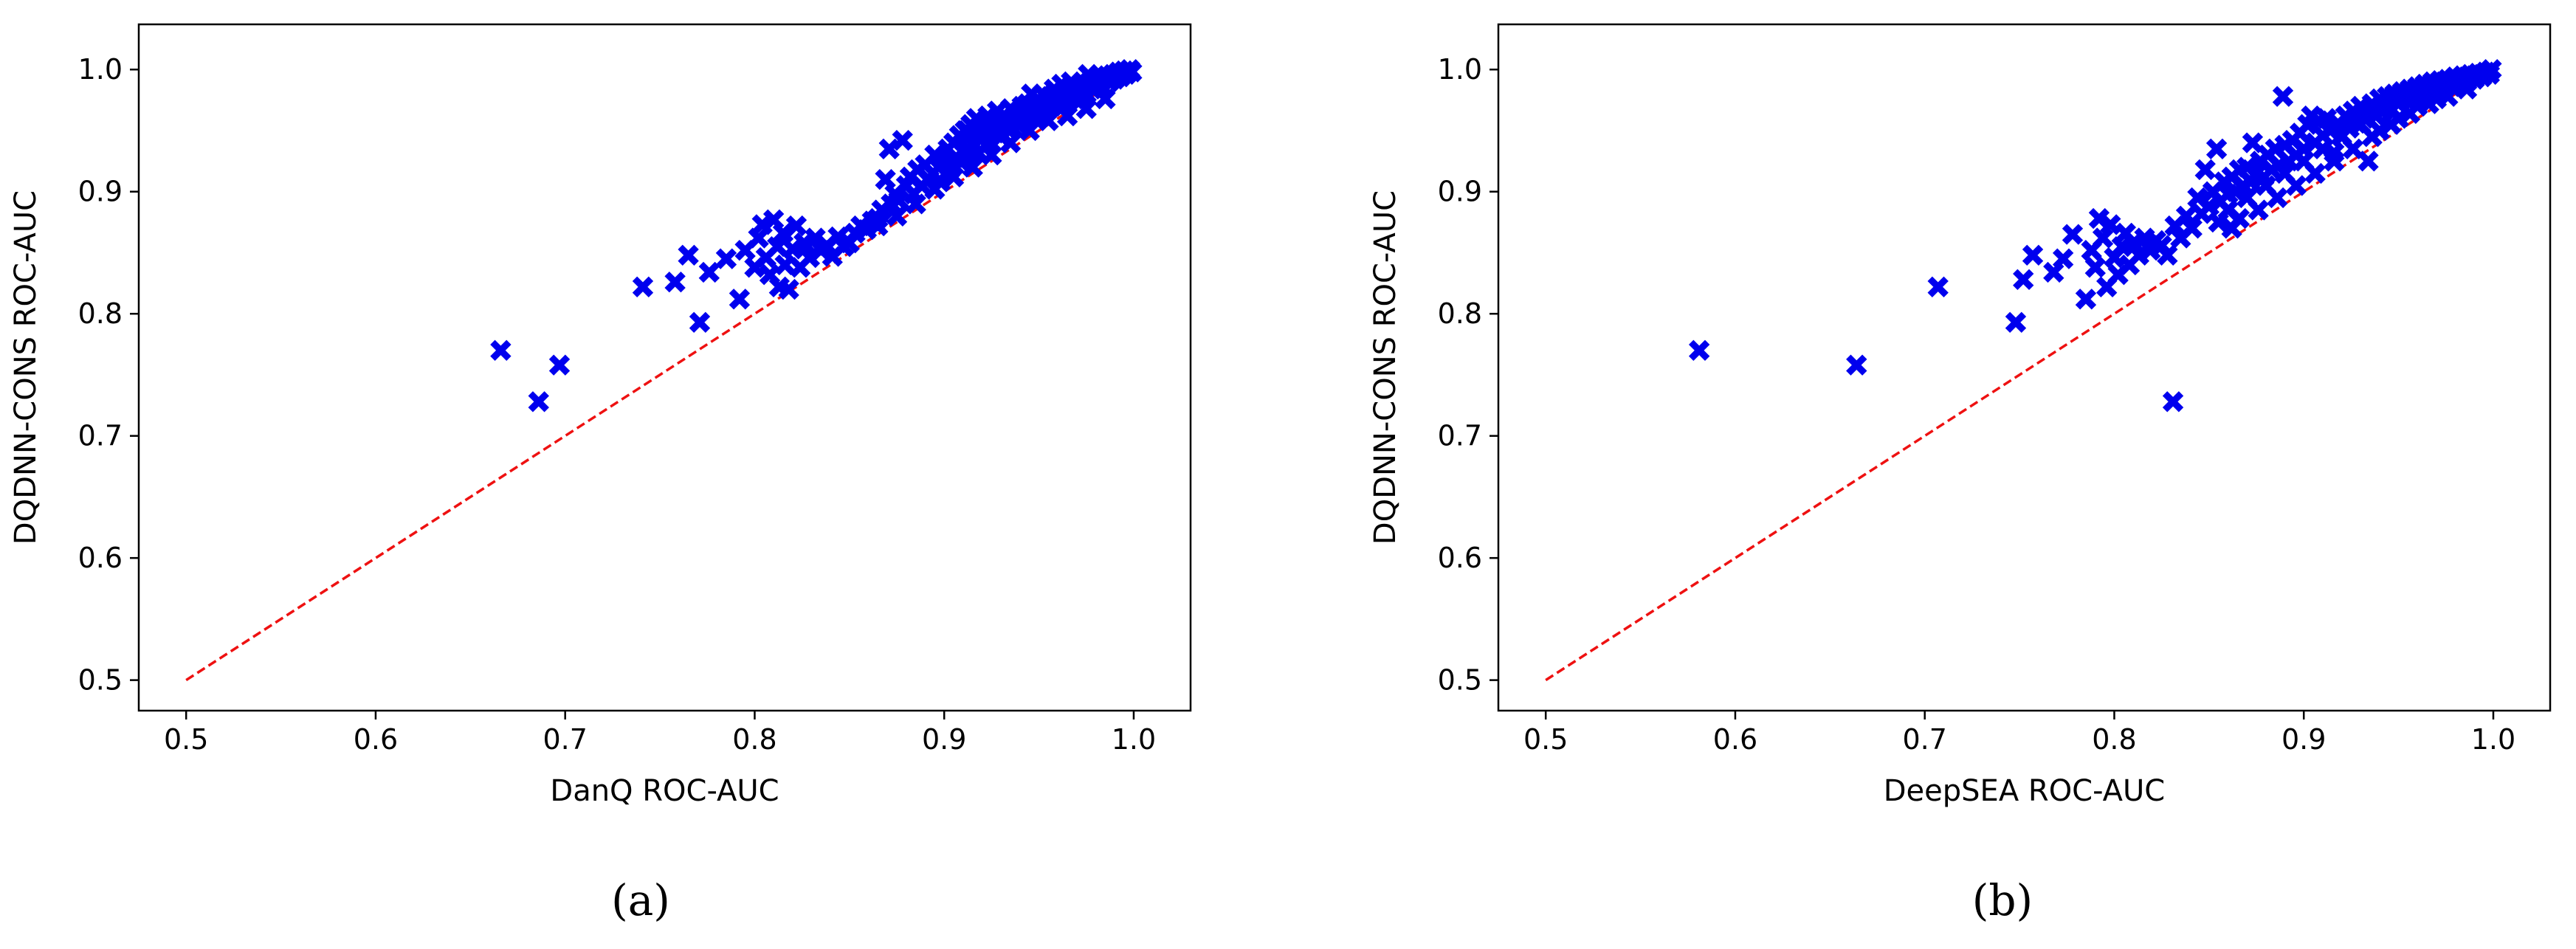 This screenshot has width=2576, height=949. Describe the element at coordinates (2493, 740) in the screenshot. I see `panel-b-x-tick-label: 1.0` at that location.